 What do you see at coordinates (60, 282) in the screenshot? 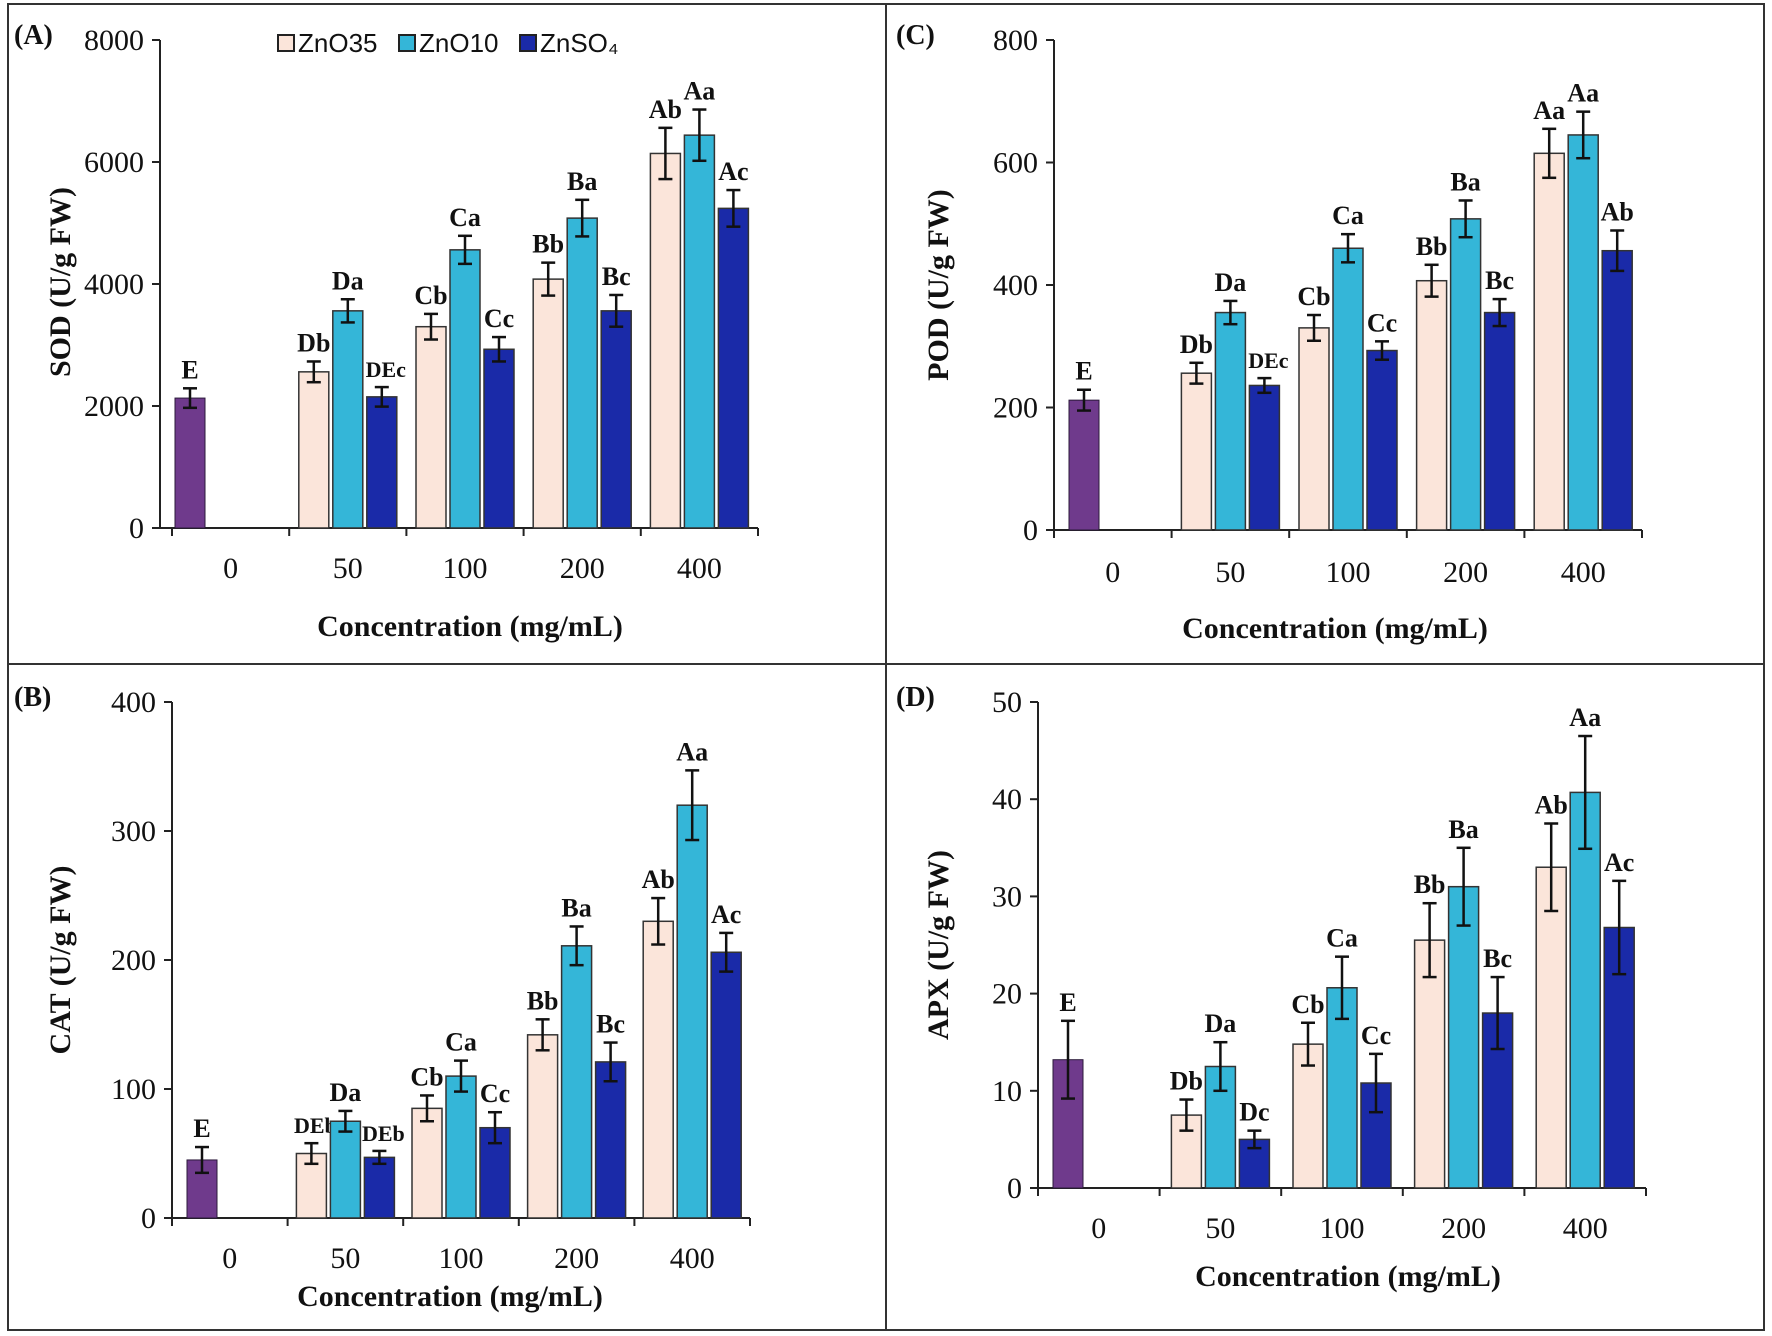
I see `y-axis-title: SOD (U/g FW)` at bounding box center [60, 282].